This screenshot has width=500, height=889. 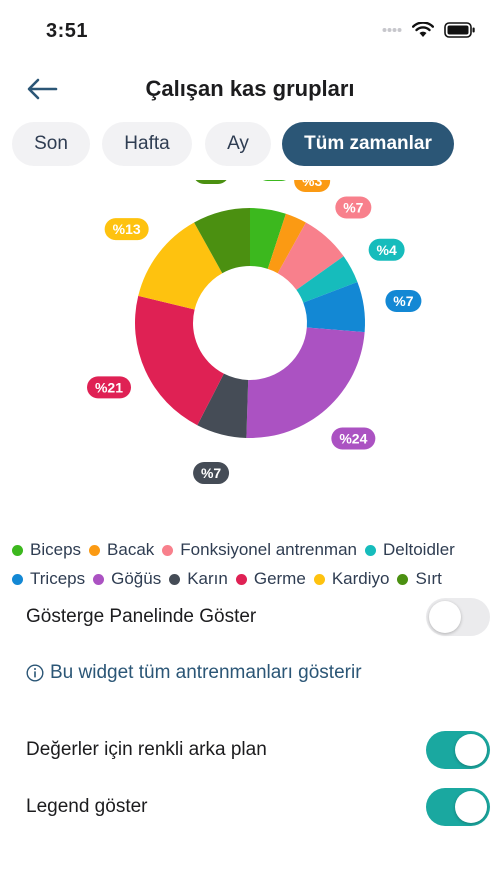 I want to click on slice-label-kar-n: %7, so click(x=211, y=473).